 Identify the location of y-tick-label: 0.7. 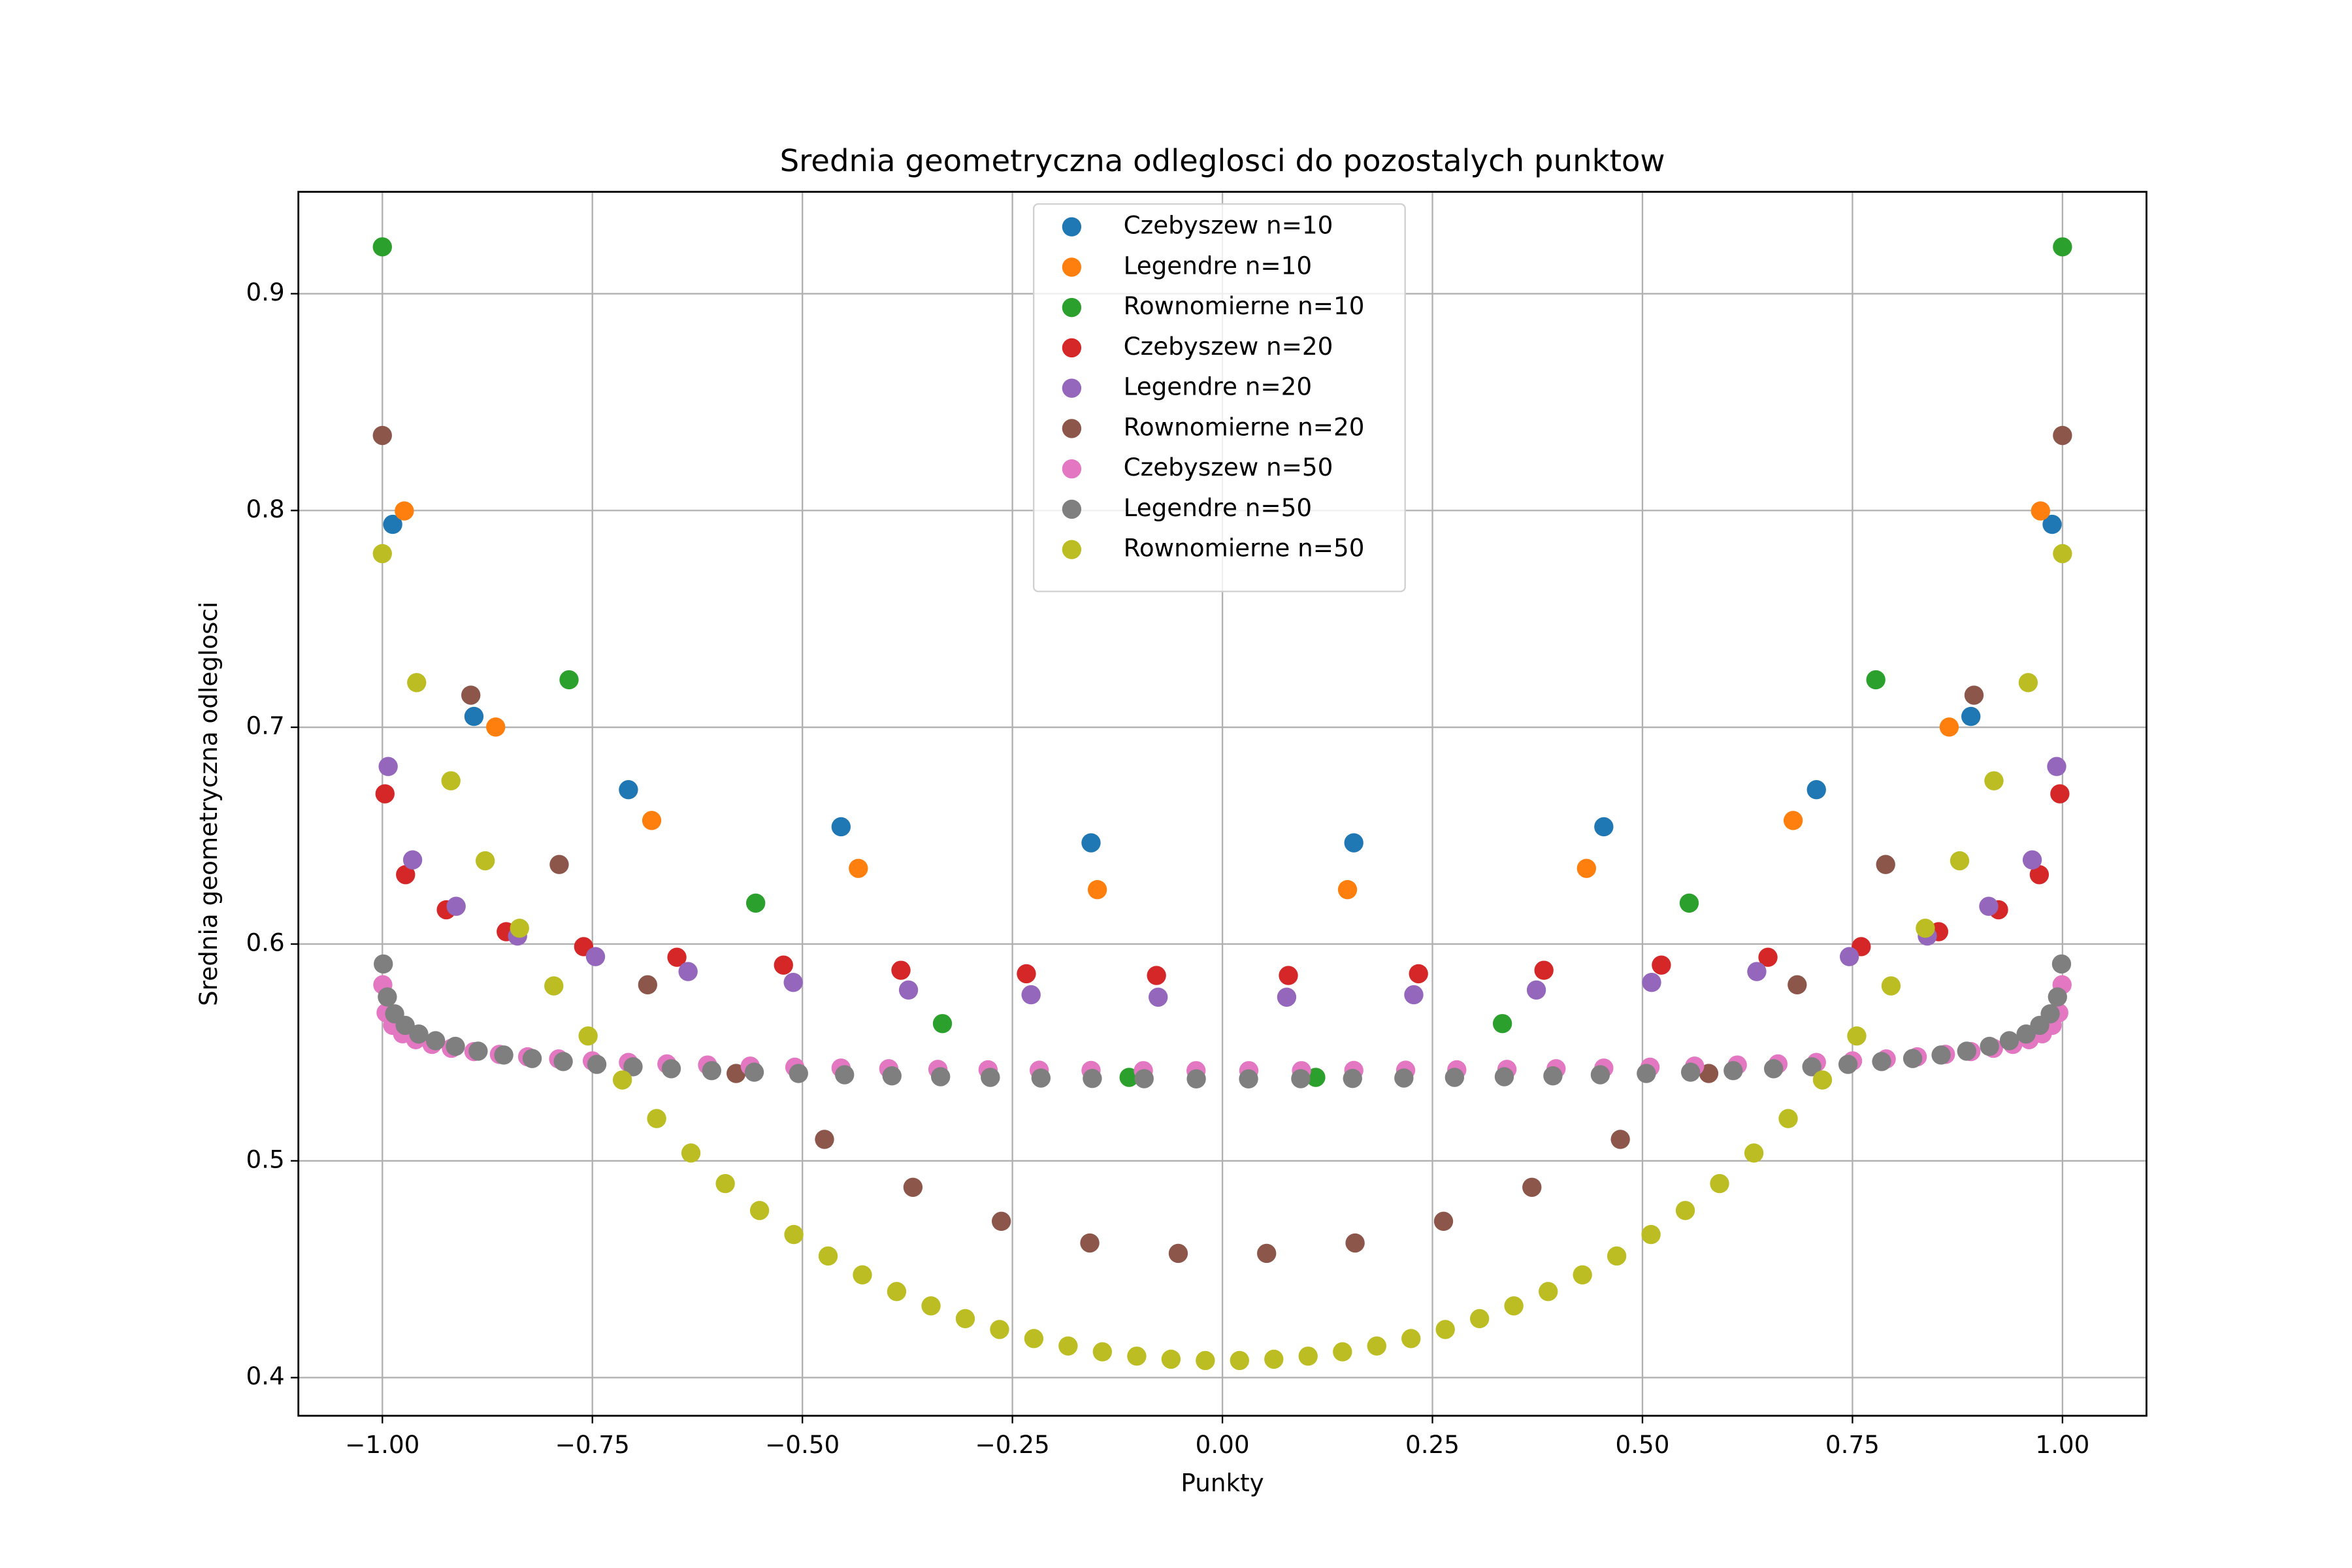
(265, 725).